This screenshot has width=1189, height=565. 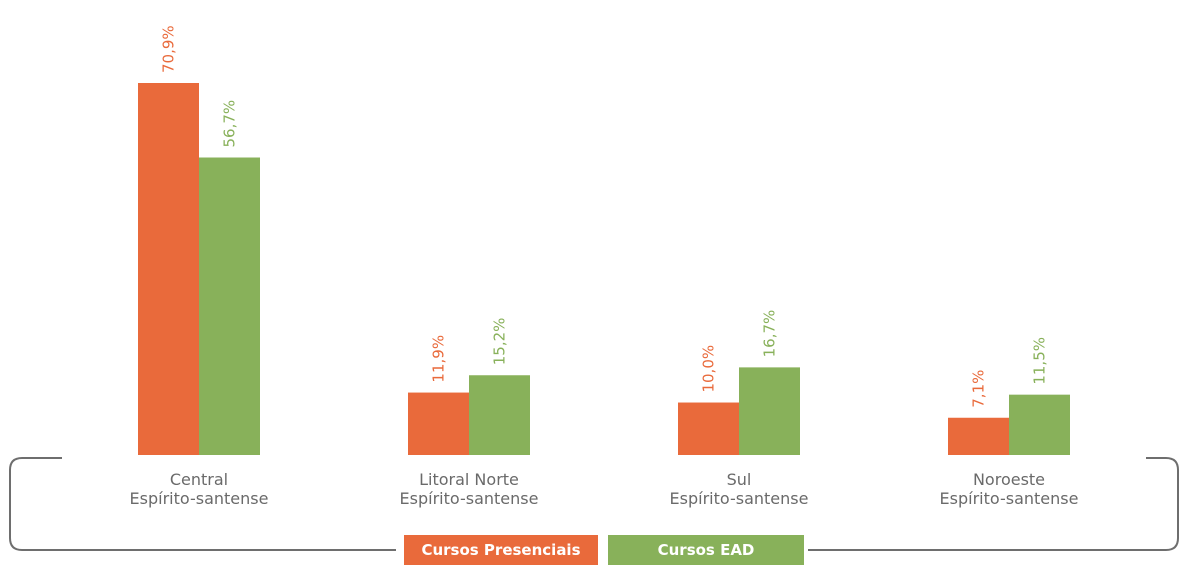 I want to click on category-label: Litoral Norte Espírito-santense, so click(x=469, y=489).